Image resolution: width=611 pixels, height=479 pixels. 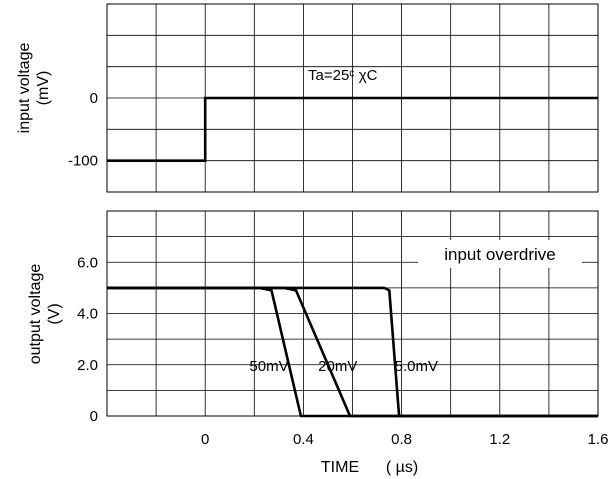 I want to click on x-tick-label: 0, so click(x=205, y=439).